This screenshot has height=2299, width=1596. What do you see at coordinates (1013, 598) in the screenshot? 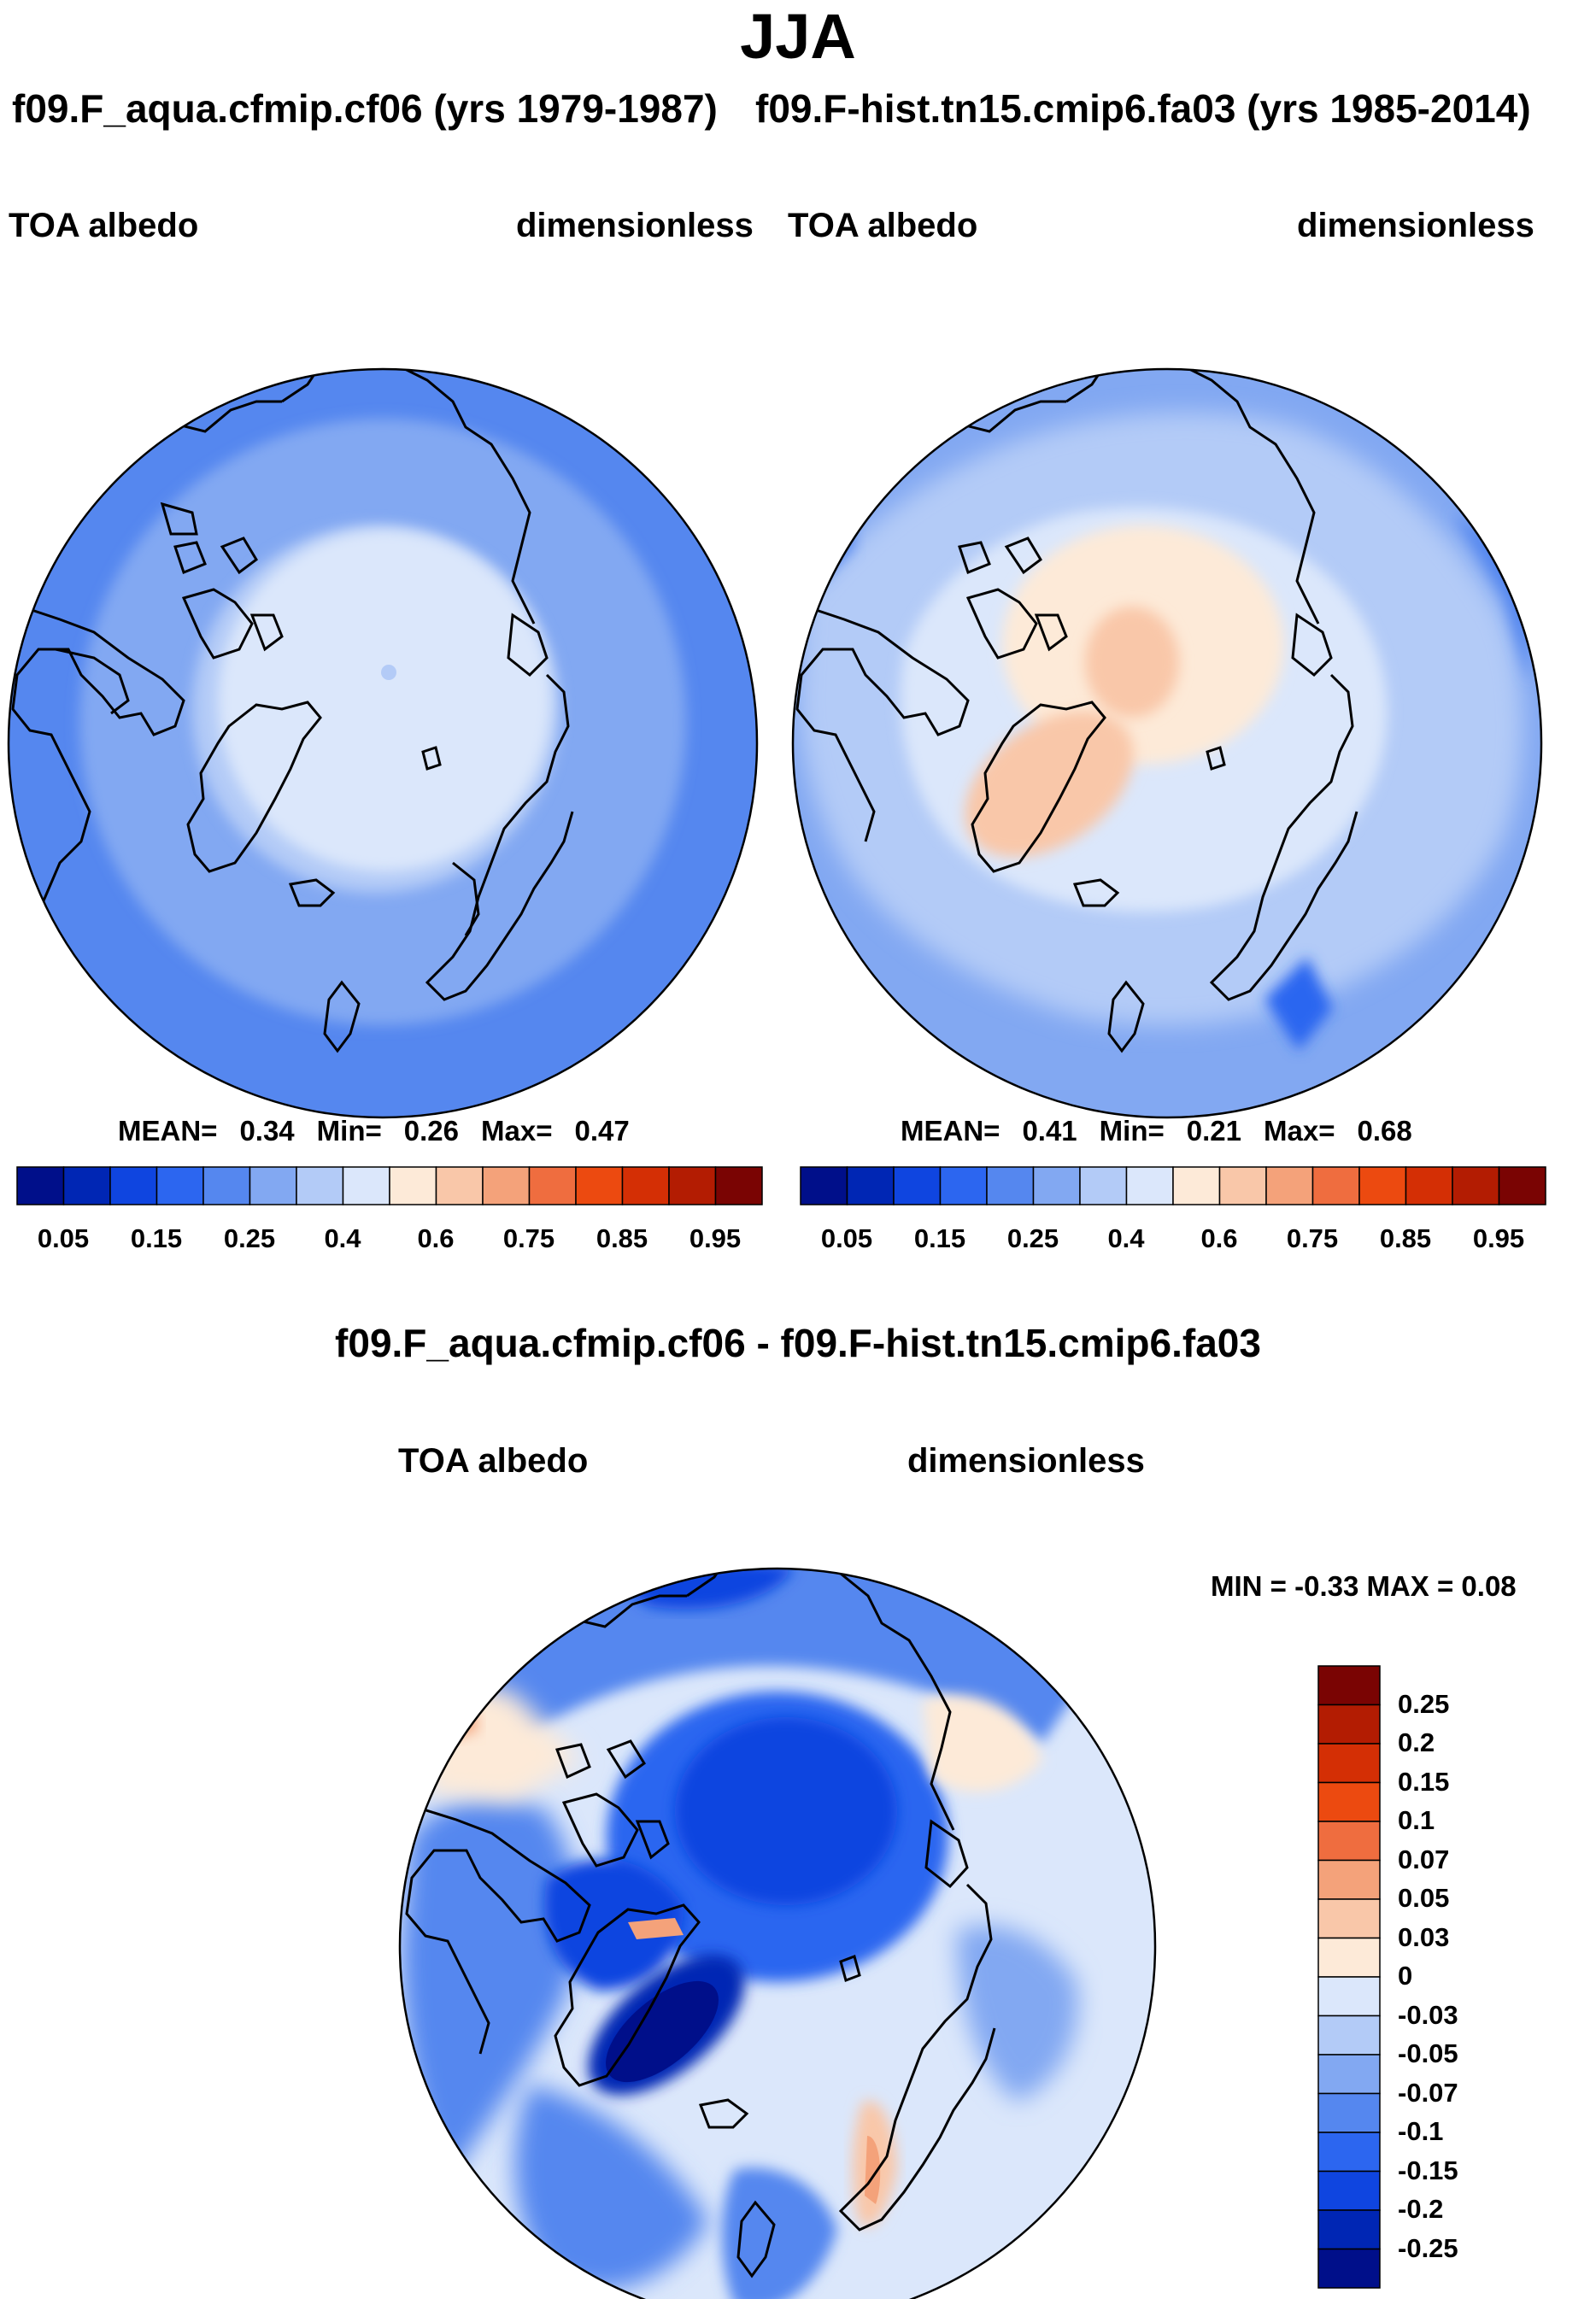
I see `right-coast-archipelago` at bounding box center [1013, 598].